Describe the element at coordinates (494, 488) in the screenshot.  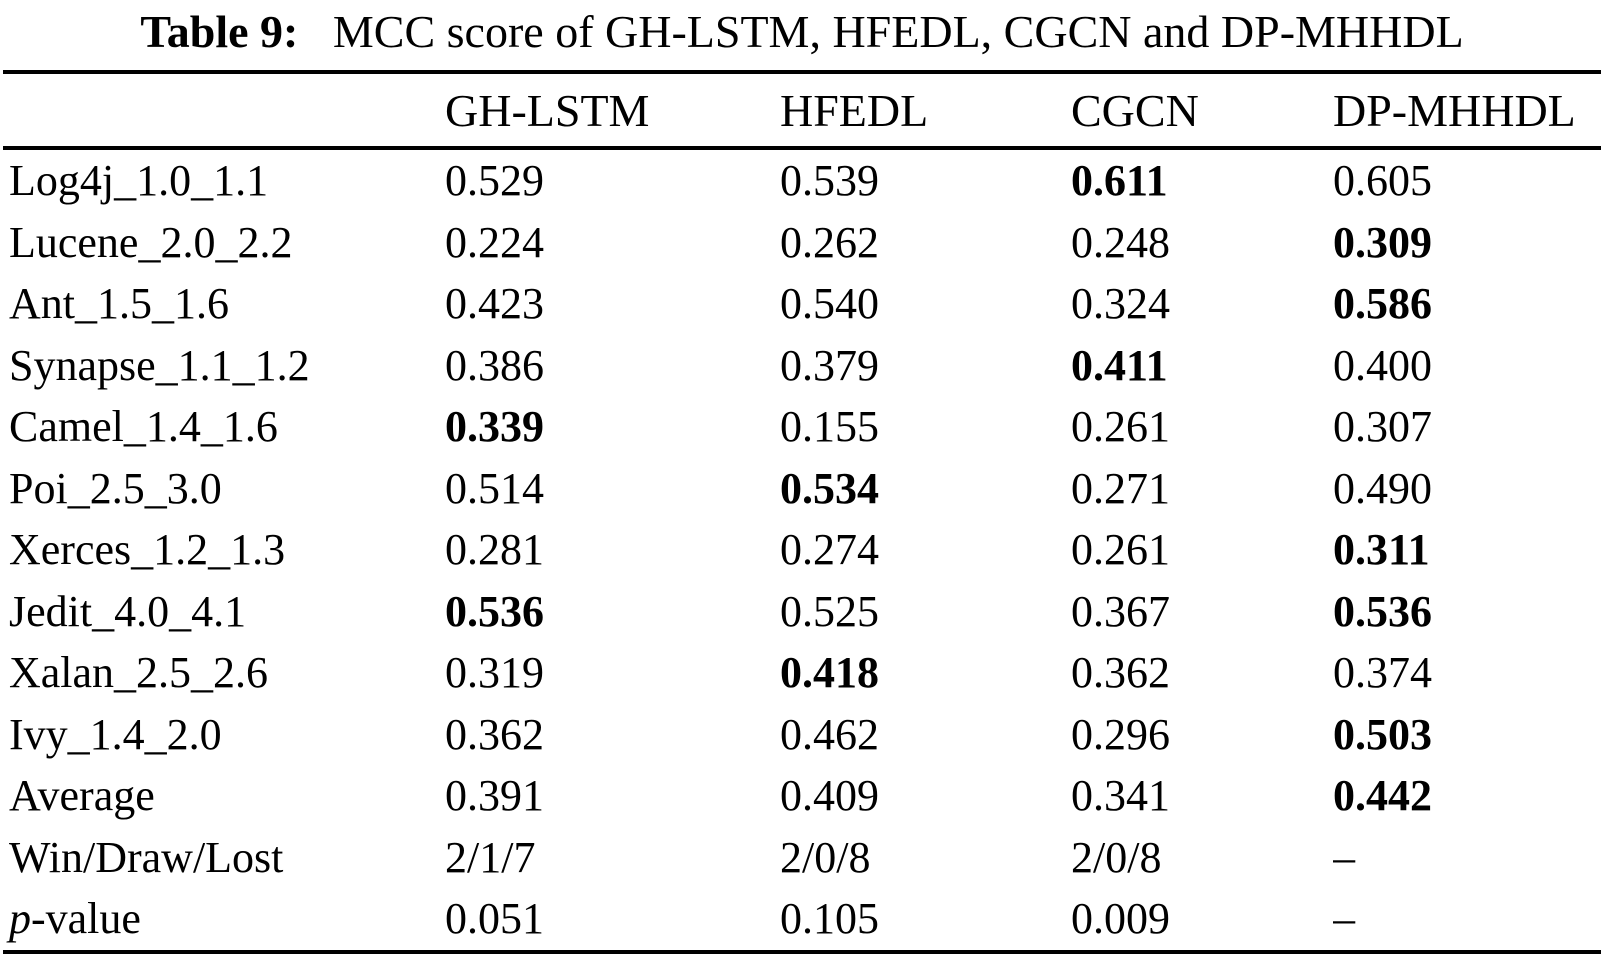
I see `cell-value: 0.514` at that location.